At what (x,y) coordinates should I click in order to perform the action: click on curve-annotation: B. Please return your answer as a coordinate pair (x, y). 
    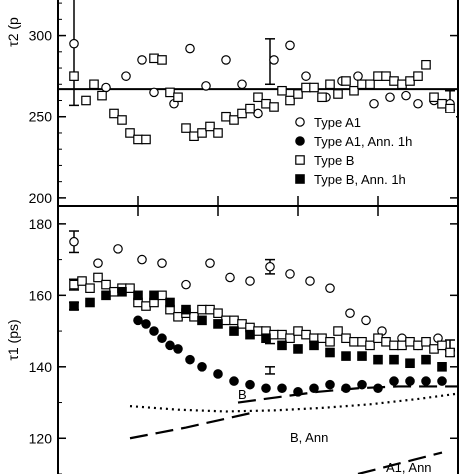
    Looking at the image, I should click on (242, 394).